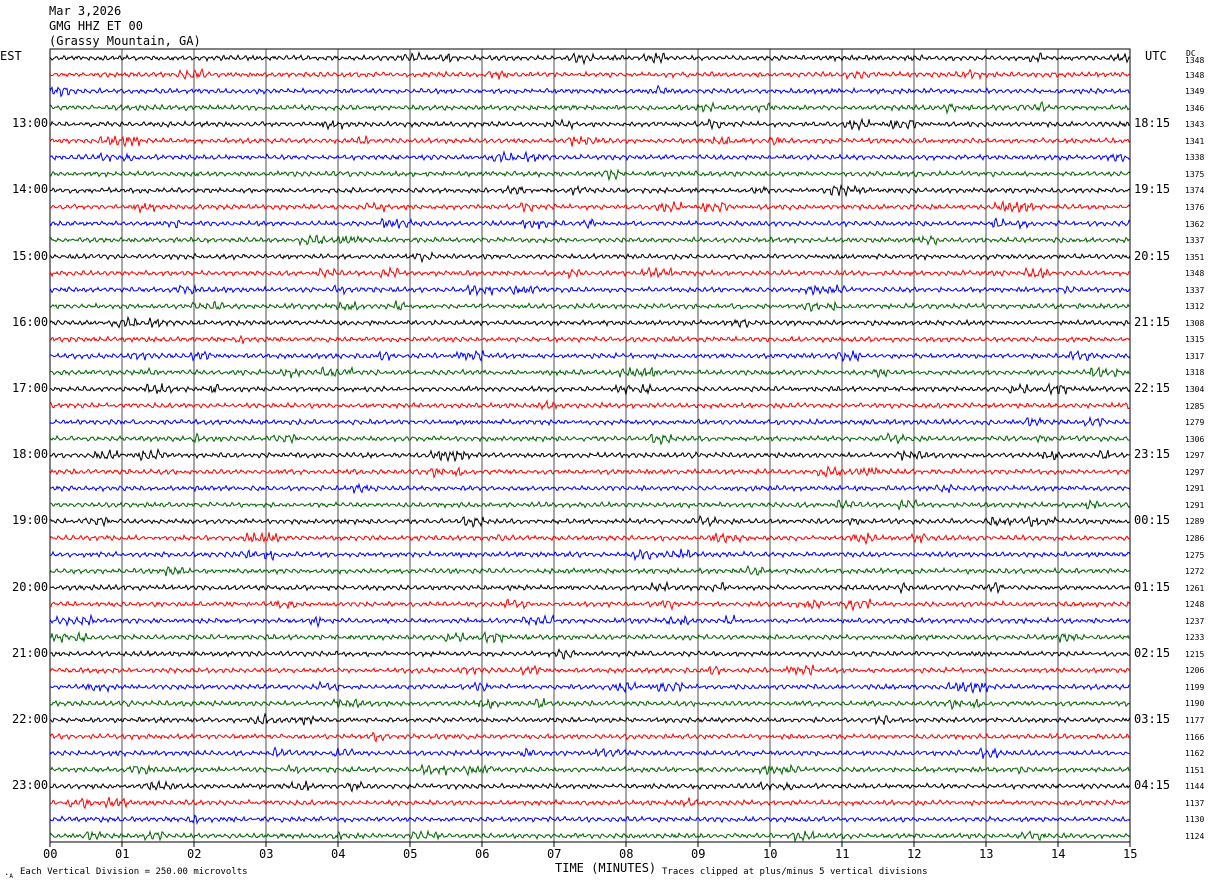 The image size is (1210, 886). I want to click on x-tick-label: 13, so click(986, 854).